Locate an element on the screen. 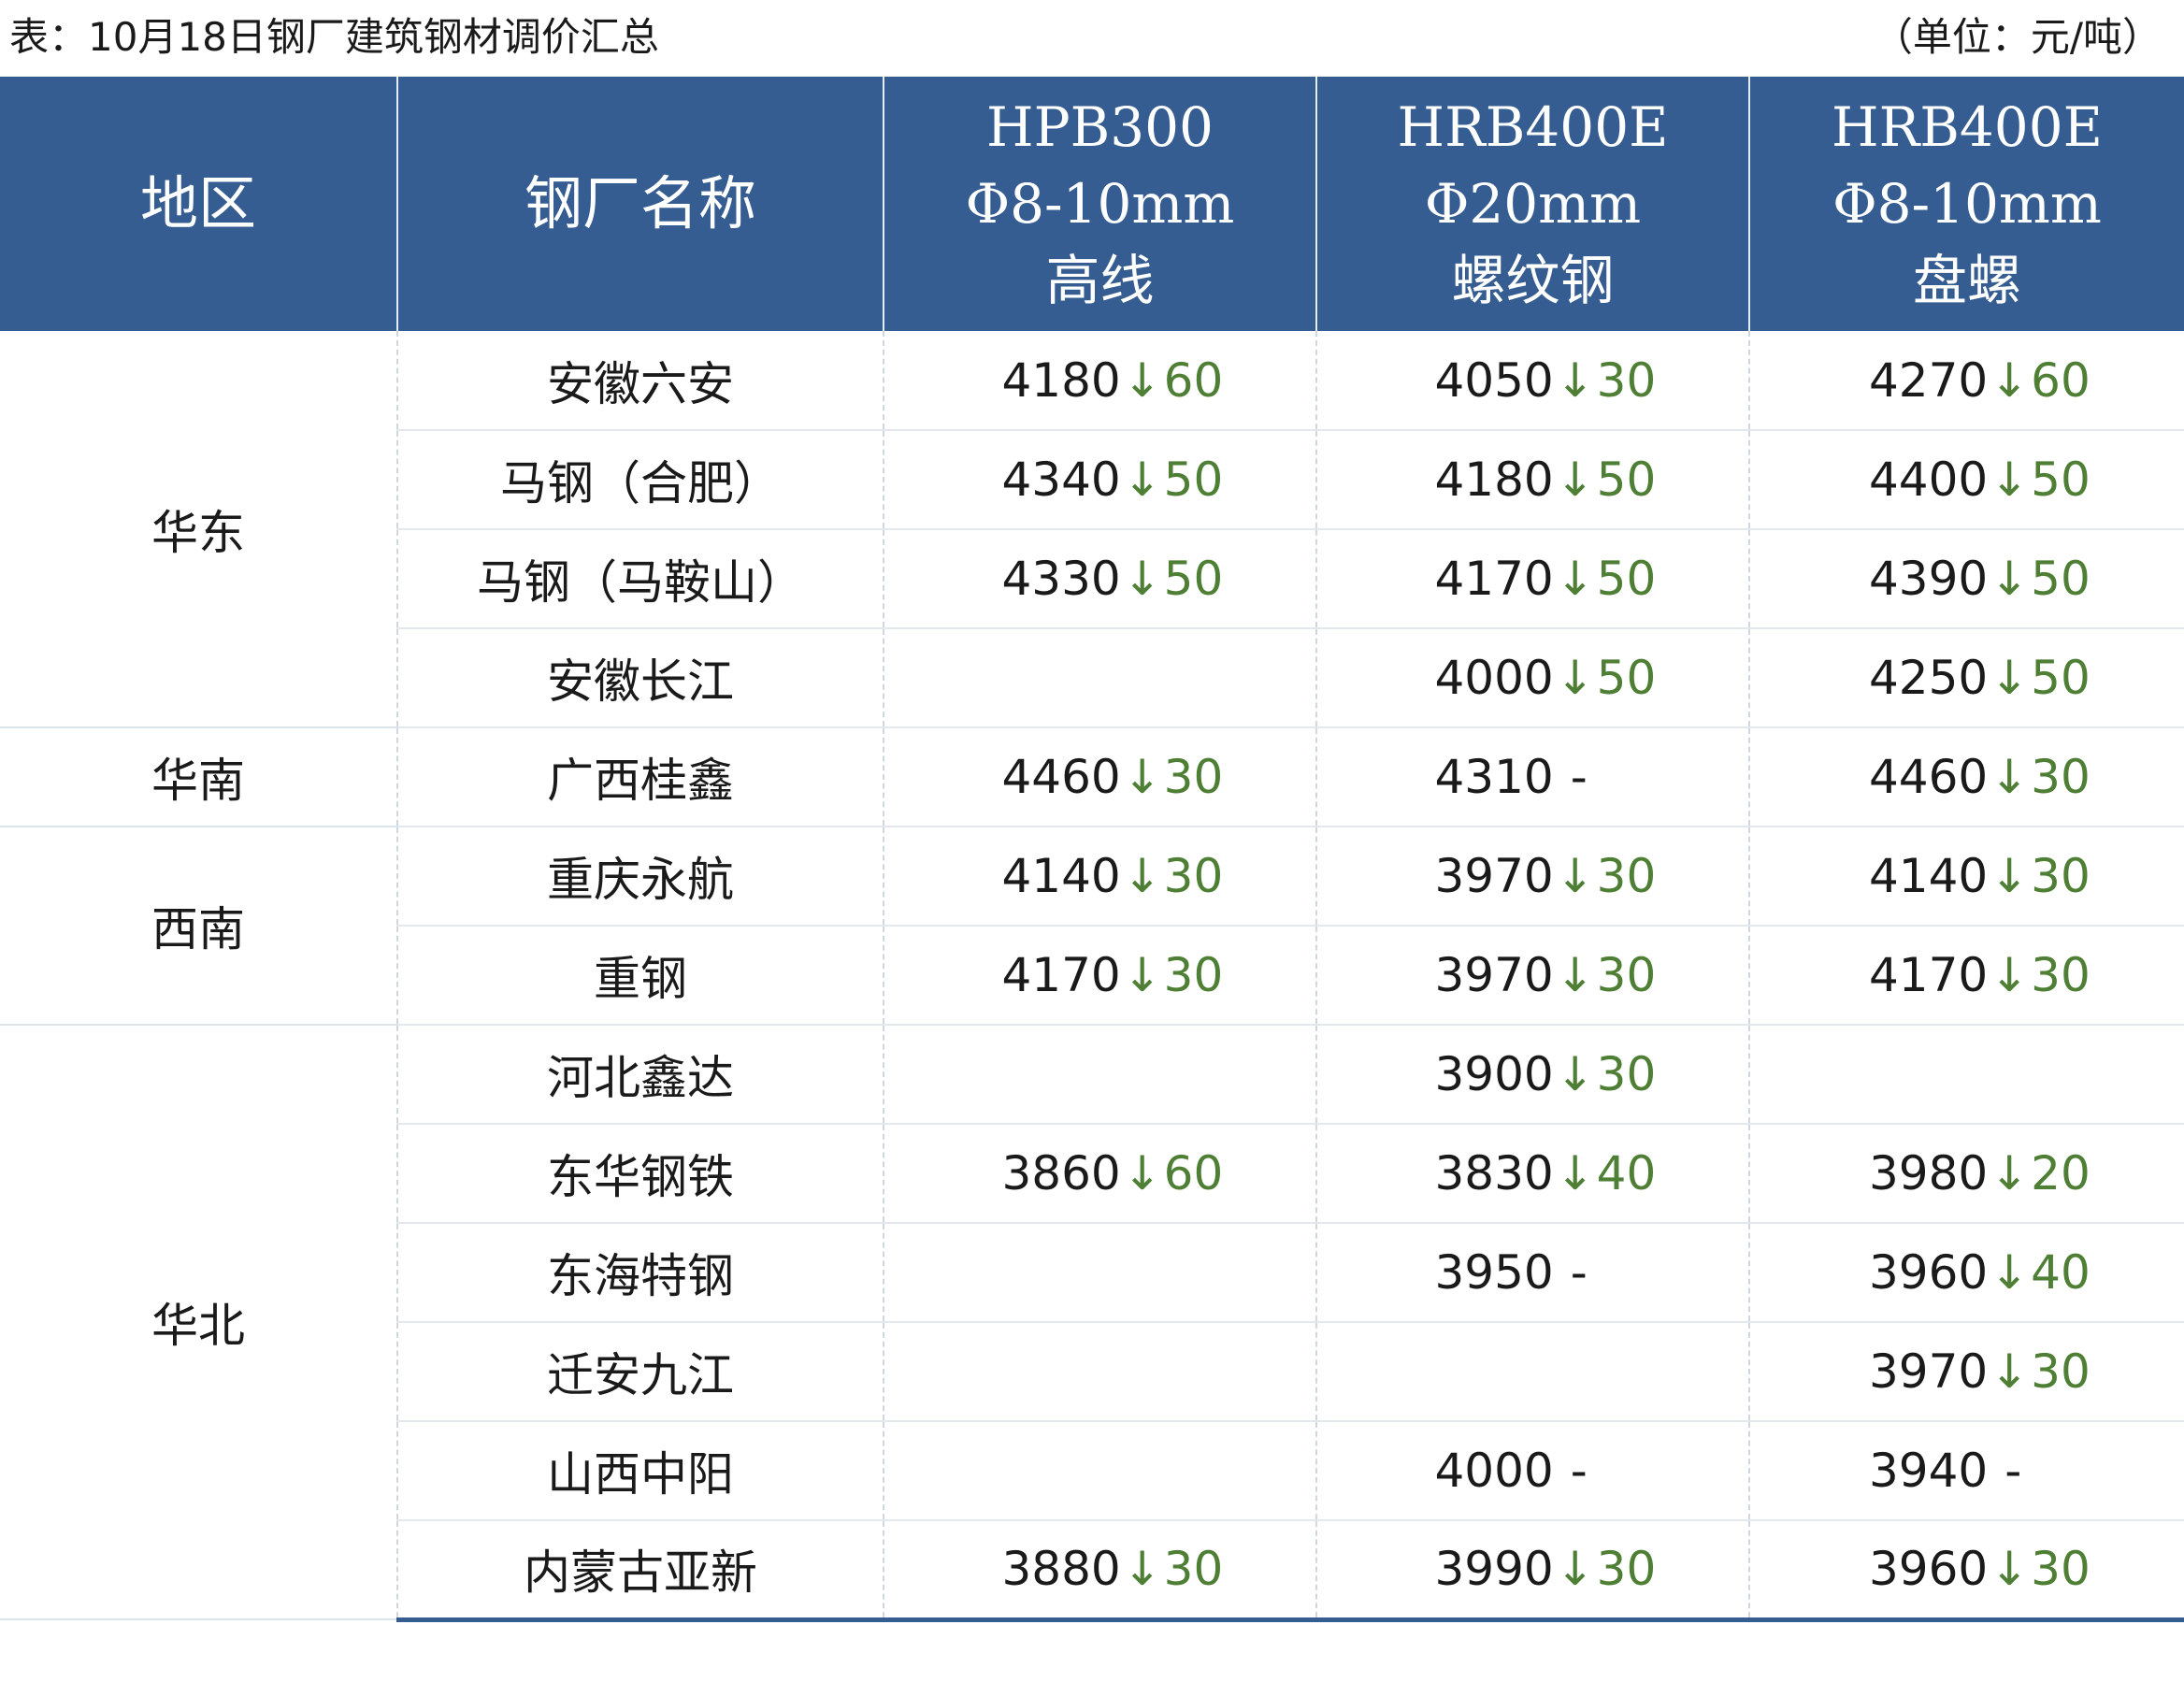  price-cell-hrb400e-8-10mm: 4250↓50 is located at coordinates (1966, 678).